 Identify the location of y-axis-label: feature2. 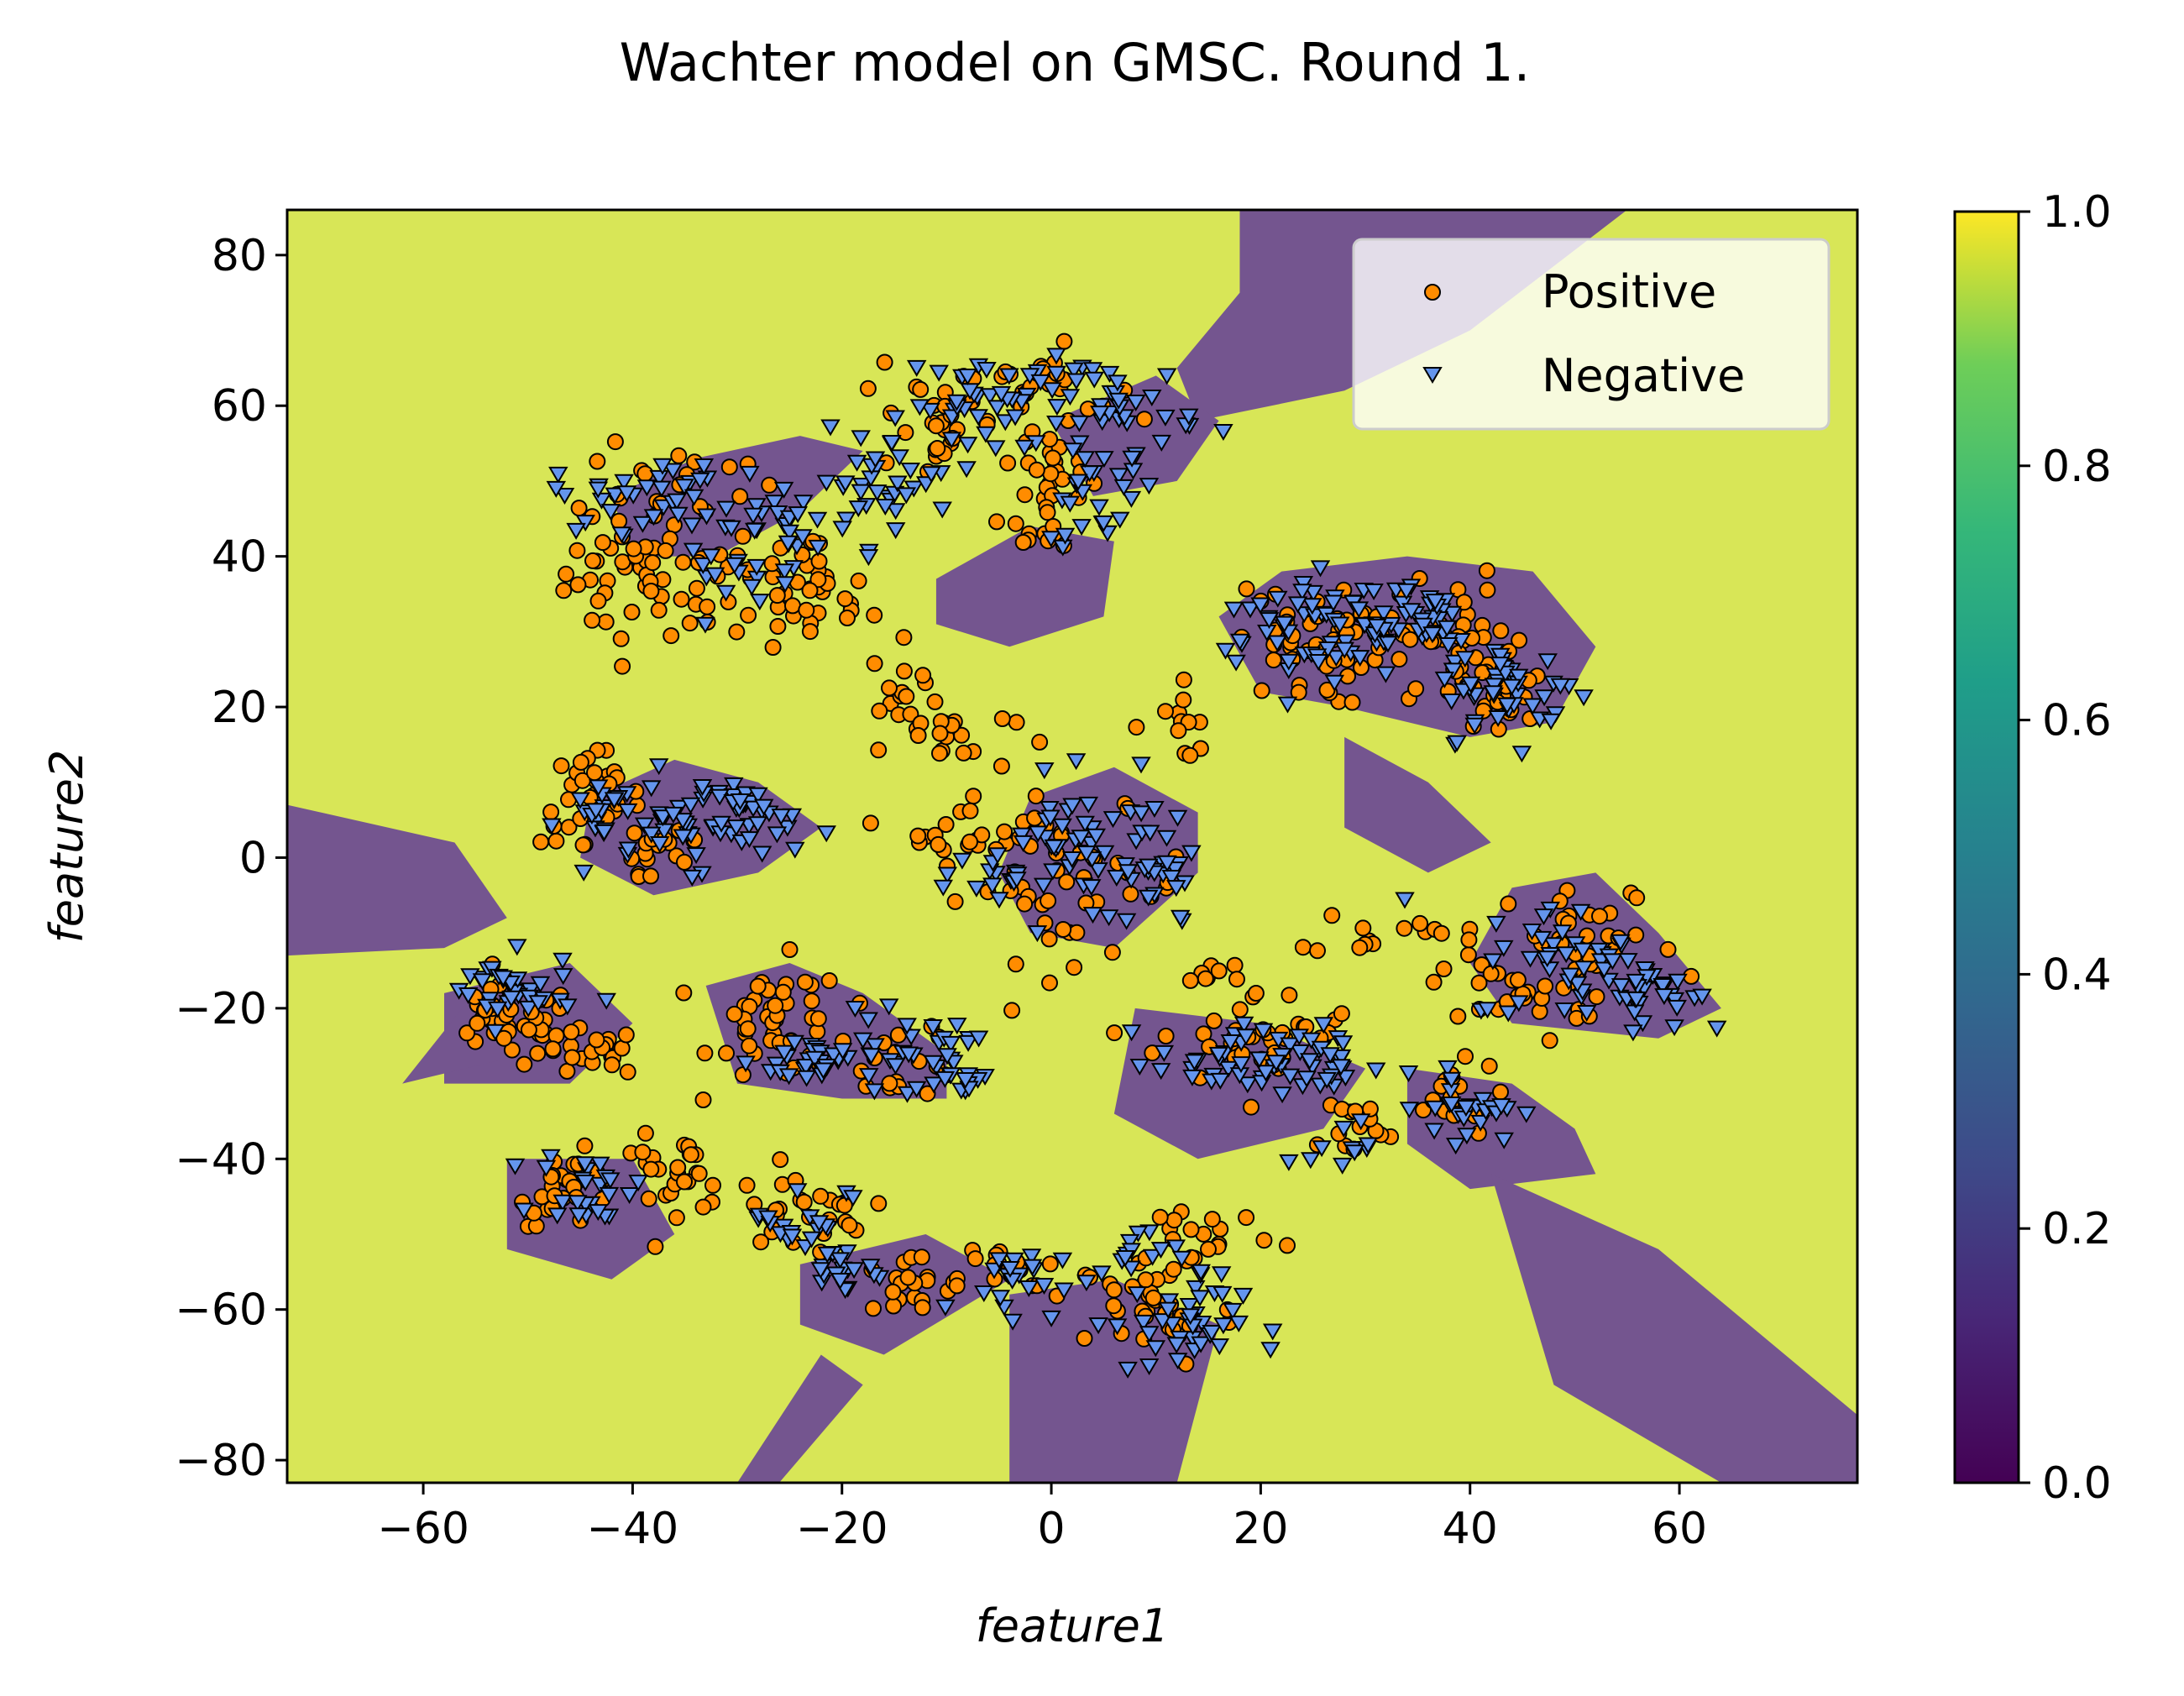
(66, 847).